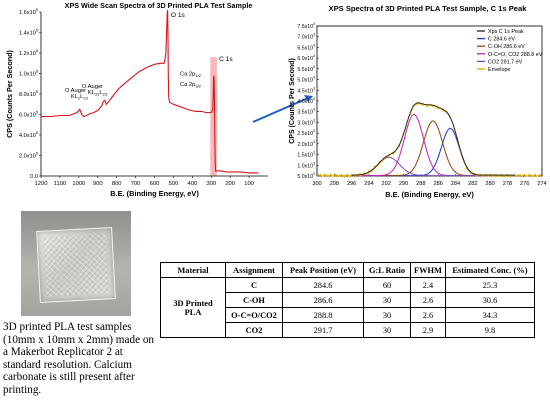  I want to click on y-tick-label: 4.0x10⁵, so click(29, 134).